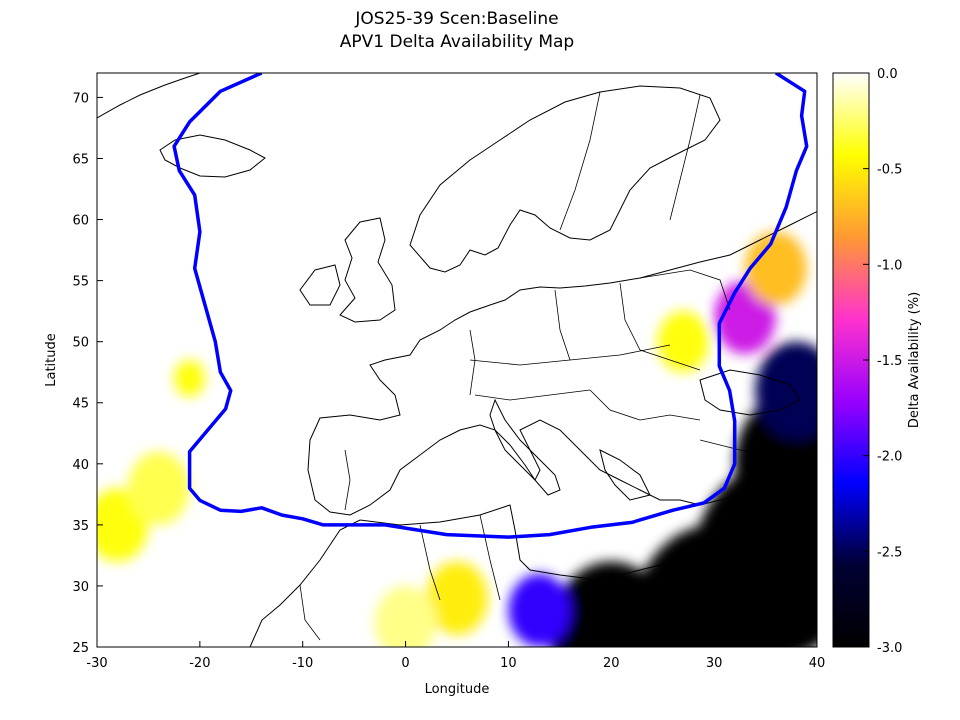 Image resolution: width=960 pixels, height=720 pixels. I want to click on x-tick-label: -10, so click(302, 663).